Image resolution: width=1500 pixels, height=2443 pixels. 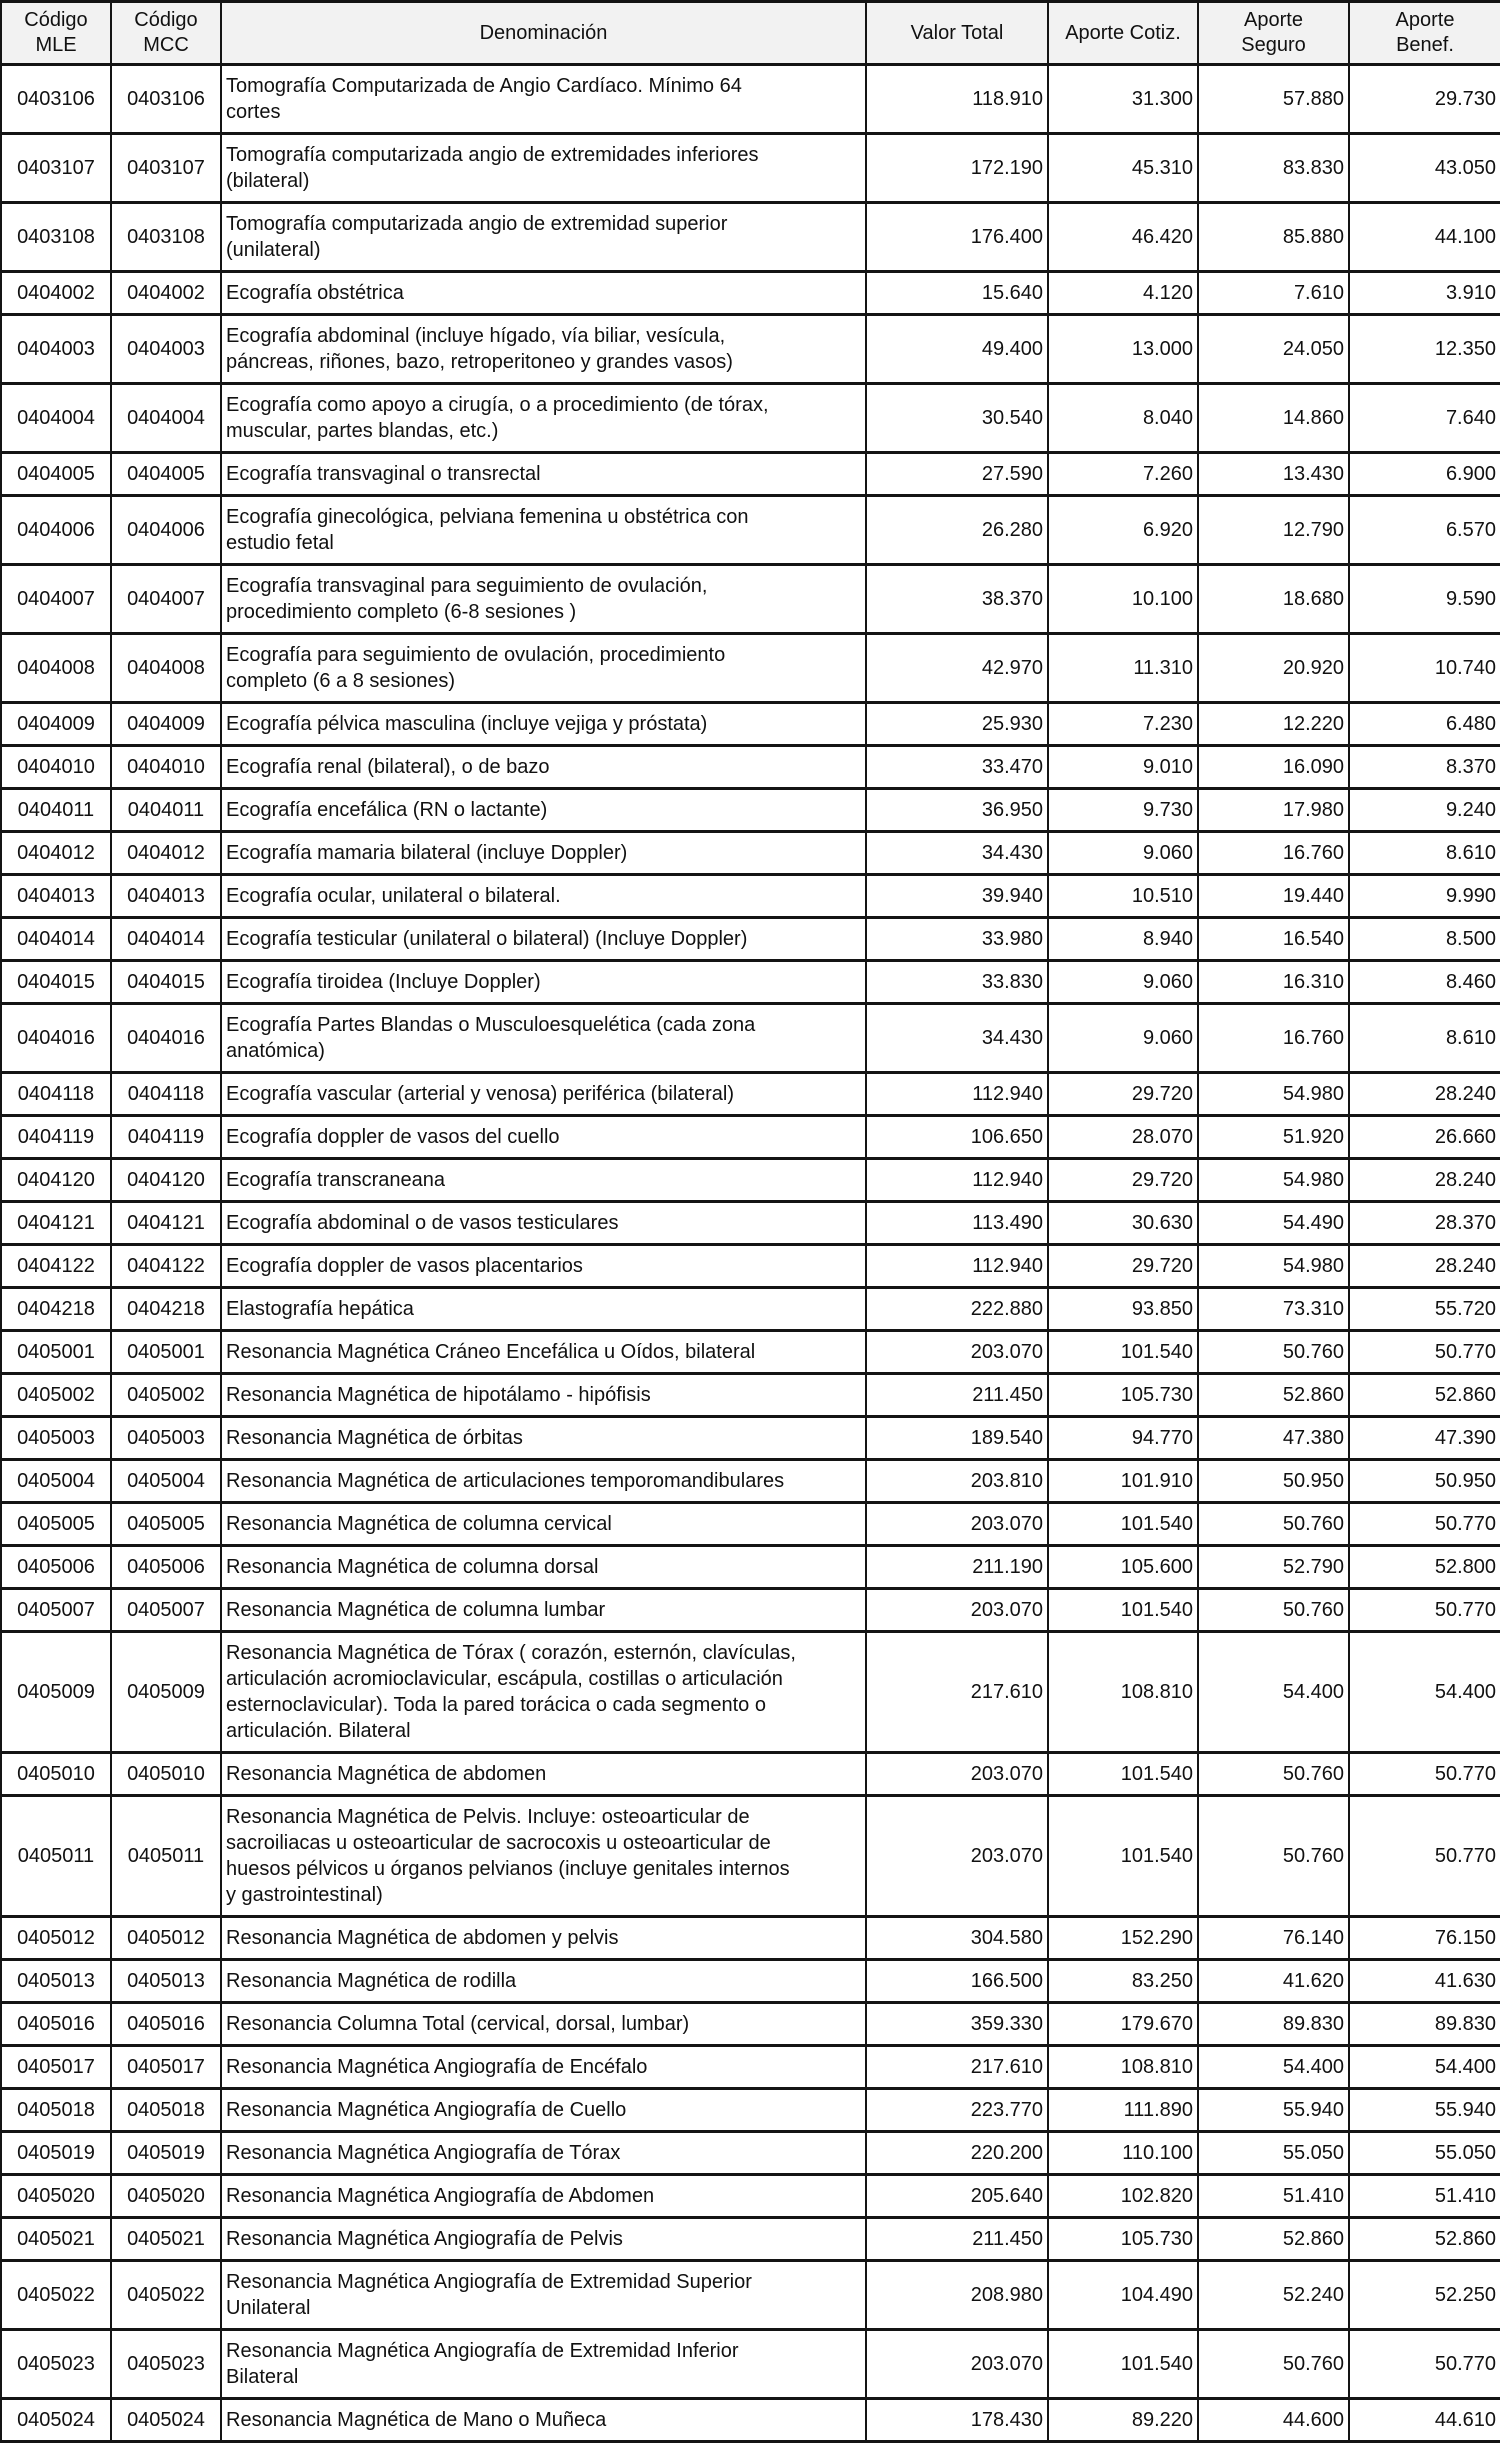 I want to click on codigo-mle-cell: 0405021, so click(x=56, y=2239).